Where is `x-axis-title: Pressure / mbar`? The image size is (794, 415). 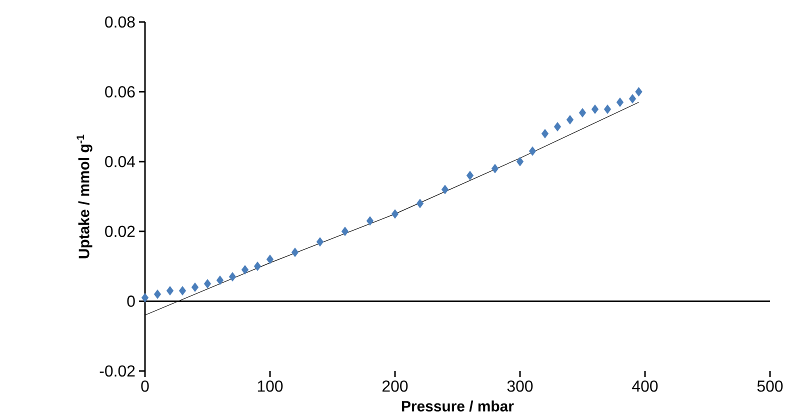
x-axis-title: Pressure / mbar is located at coordinates (458, 406).